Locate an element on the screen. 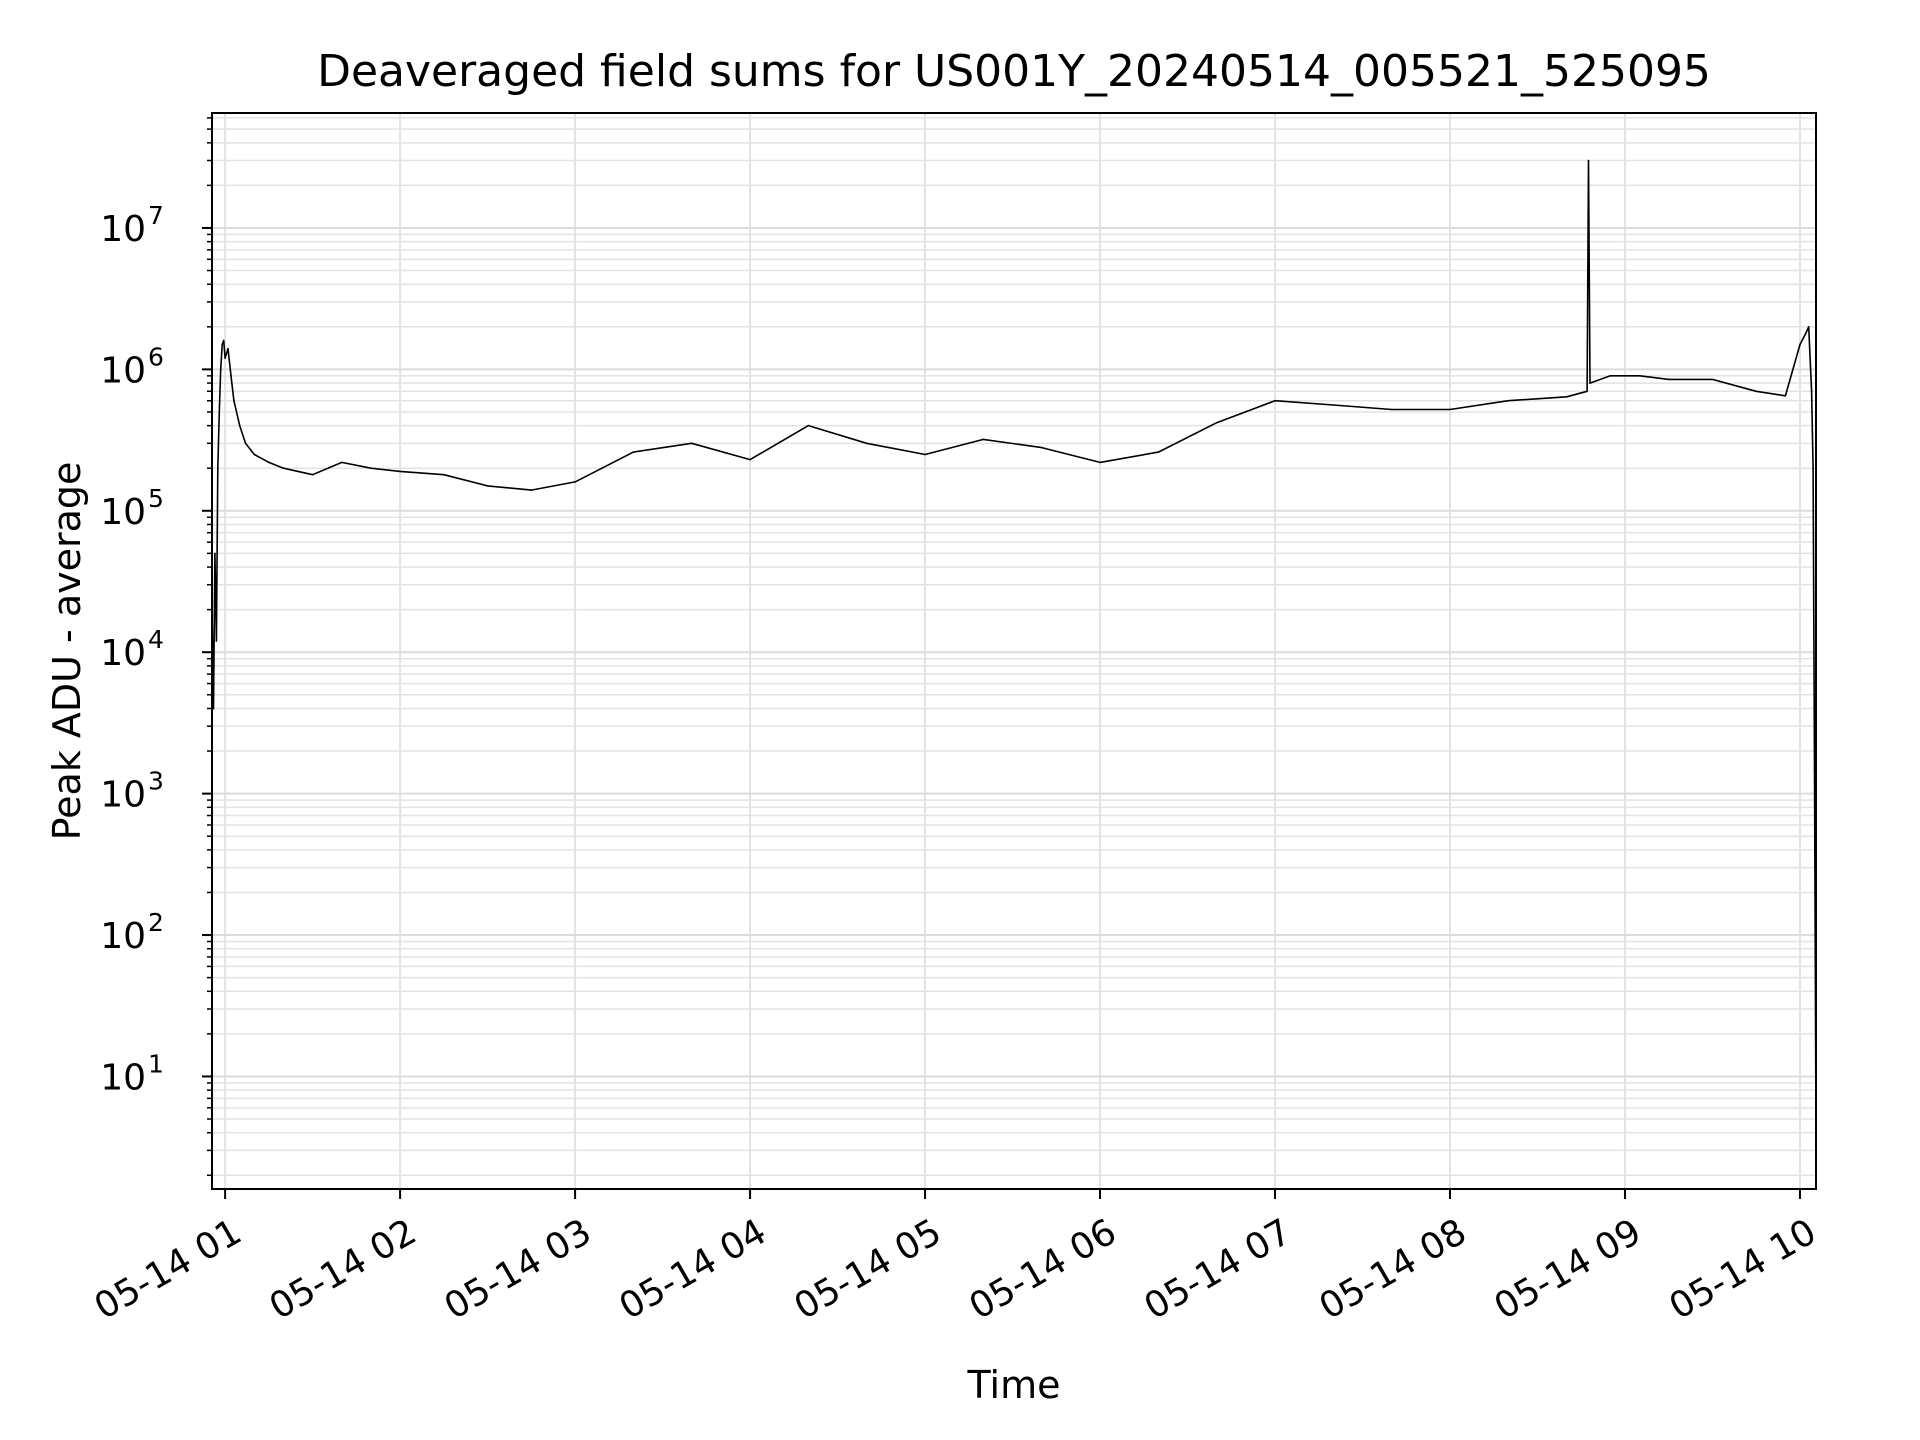 This screenshot has height=1440, width=1920. y-tick-label-exponent: 4 is located at coordinates (156, 639).